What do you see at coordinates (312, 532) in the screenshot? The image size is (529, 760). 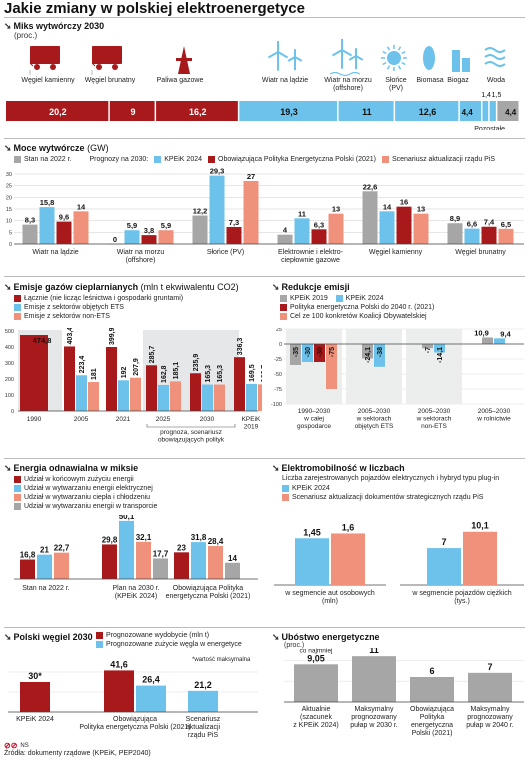 I see `bar-value-label: 1,45` at bounding box center [312, 532].